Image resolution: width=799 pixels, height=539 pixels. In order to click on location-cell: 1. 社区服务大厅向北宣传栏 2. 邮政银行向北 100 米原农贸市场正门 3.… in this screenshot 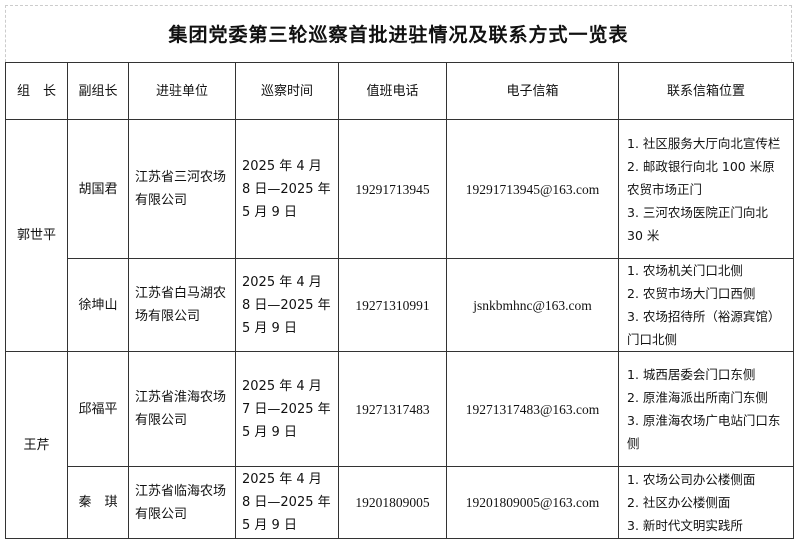, I will do `click(706, 189)`.